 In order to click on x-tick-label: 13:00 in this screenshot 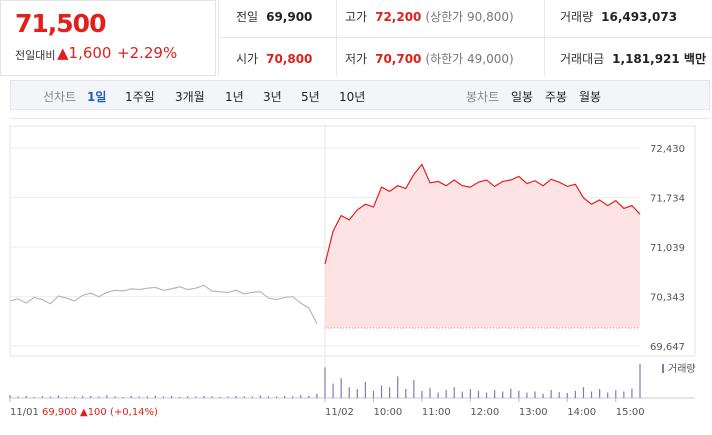, I will do `click(533, 412)`.